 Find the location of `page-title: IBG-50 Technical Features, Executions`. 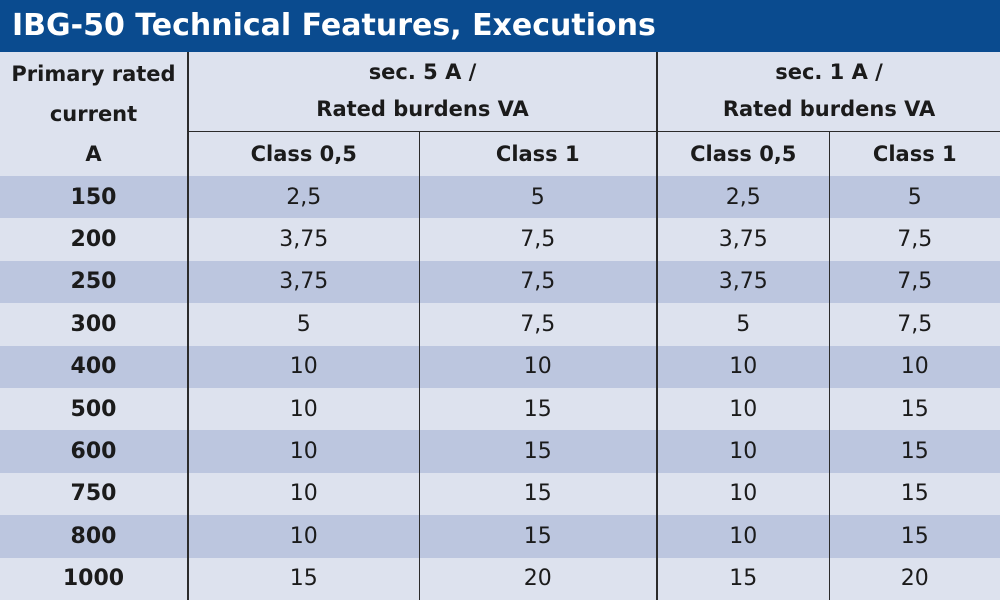

page-title: IBG-50 Technical Features, Executions is located at coordinates (500, 26).